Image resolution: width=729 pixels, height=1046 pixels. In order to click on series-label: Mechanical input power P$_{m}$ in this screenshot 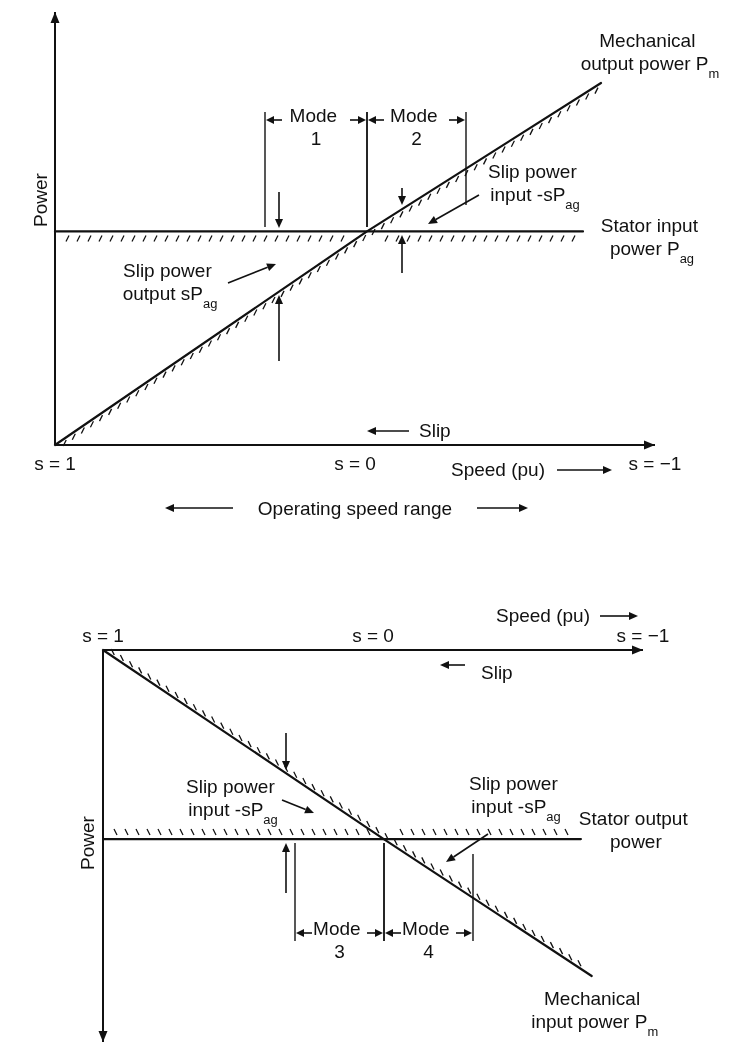, I will do `click(595, 1013)`.